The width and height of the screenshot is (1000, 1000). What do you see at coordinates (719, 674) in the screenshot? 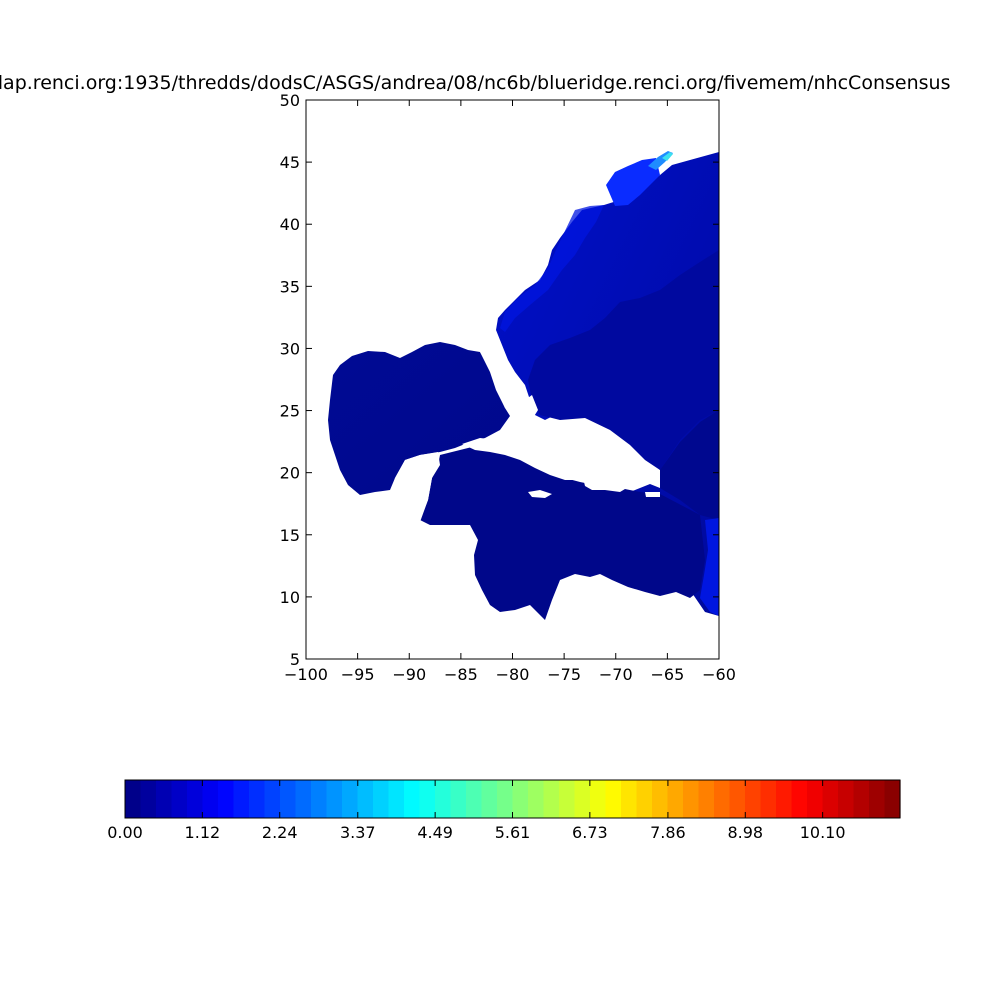
I see `x-tick-label: −60` at bounding box center [719, 674].